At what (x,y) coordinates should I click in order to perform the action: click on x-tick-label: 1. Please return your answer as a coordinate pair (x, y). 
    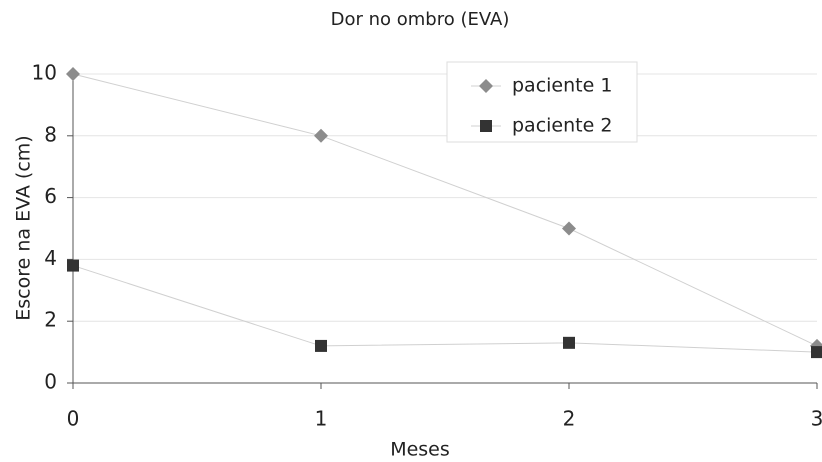
    Looking at the image, I should click on (321, 419).